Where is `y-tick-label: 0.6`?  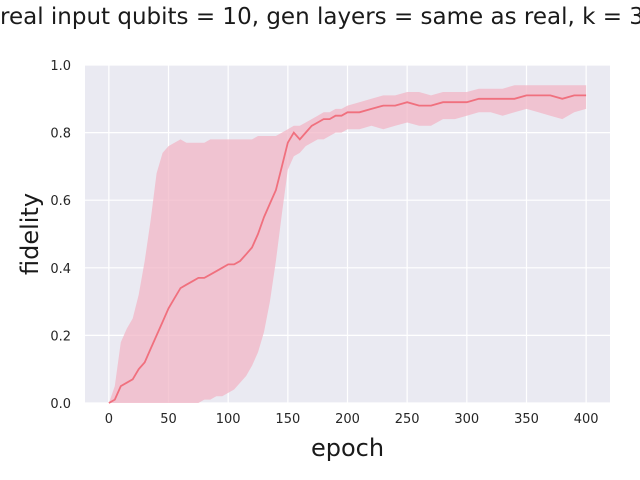 y-tick-label: 0.6 is located at coordinates (60, 201).